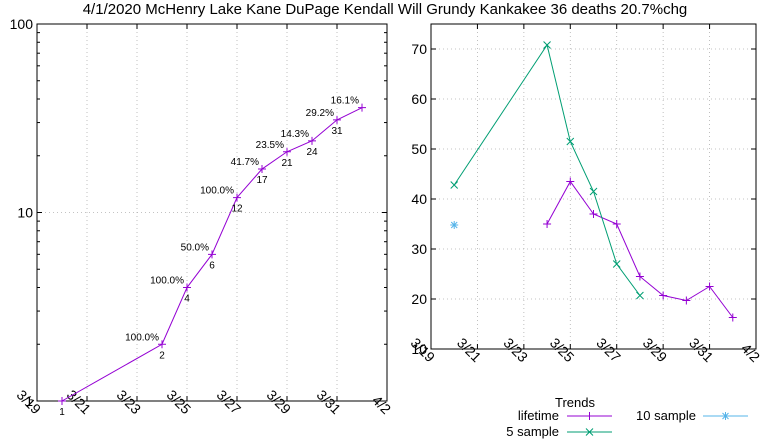  What do you see at coordinates (640, 249) in the screenshot?
I see `series-line-lifetime` at bounding box center [640, 249].